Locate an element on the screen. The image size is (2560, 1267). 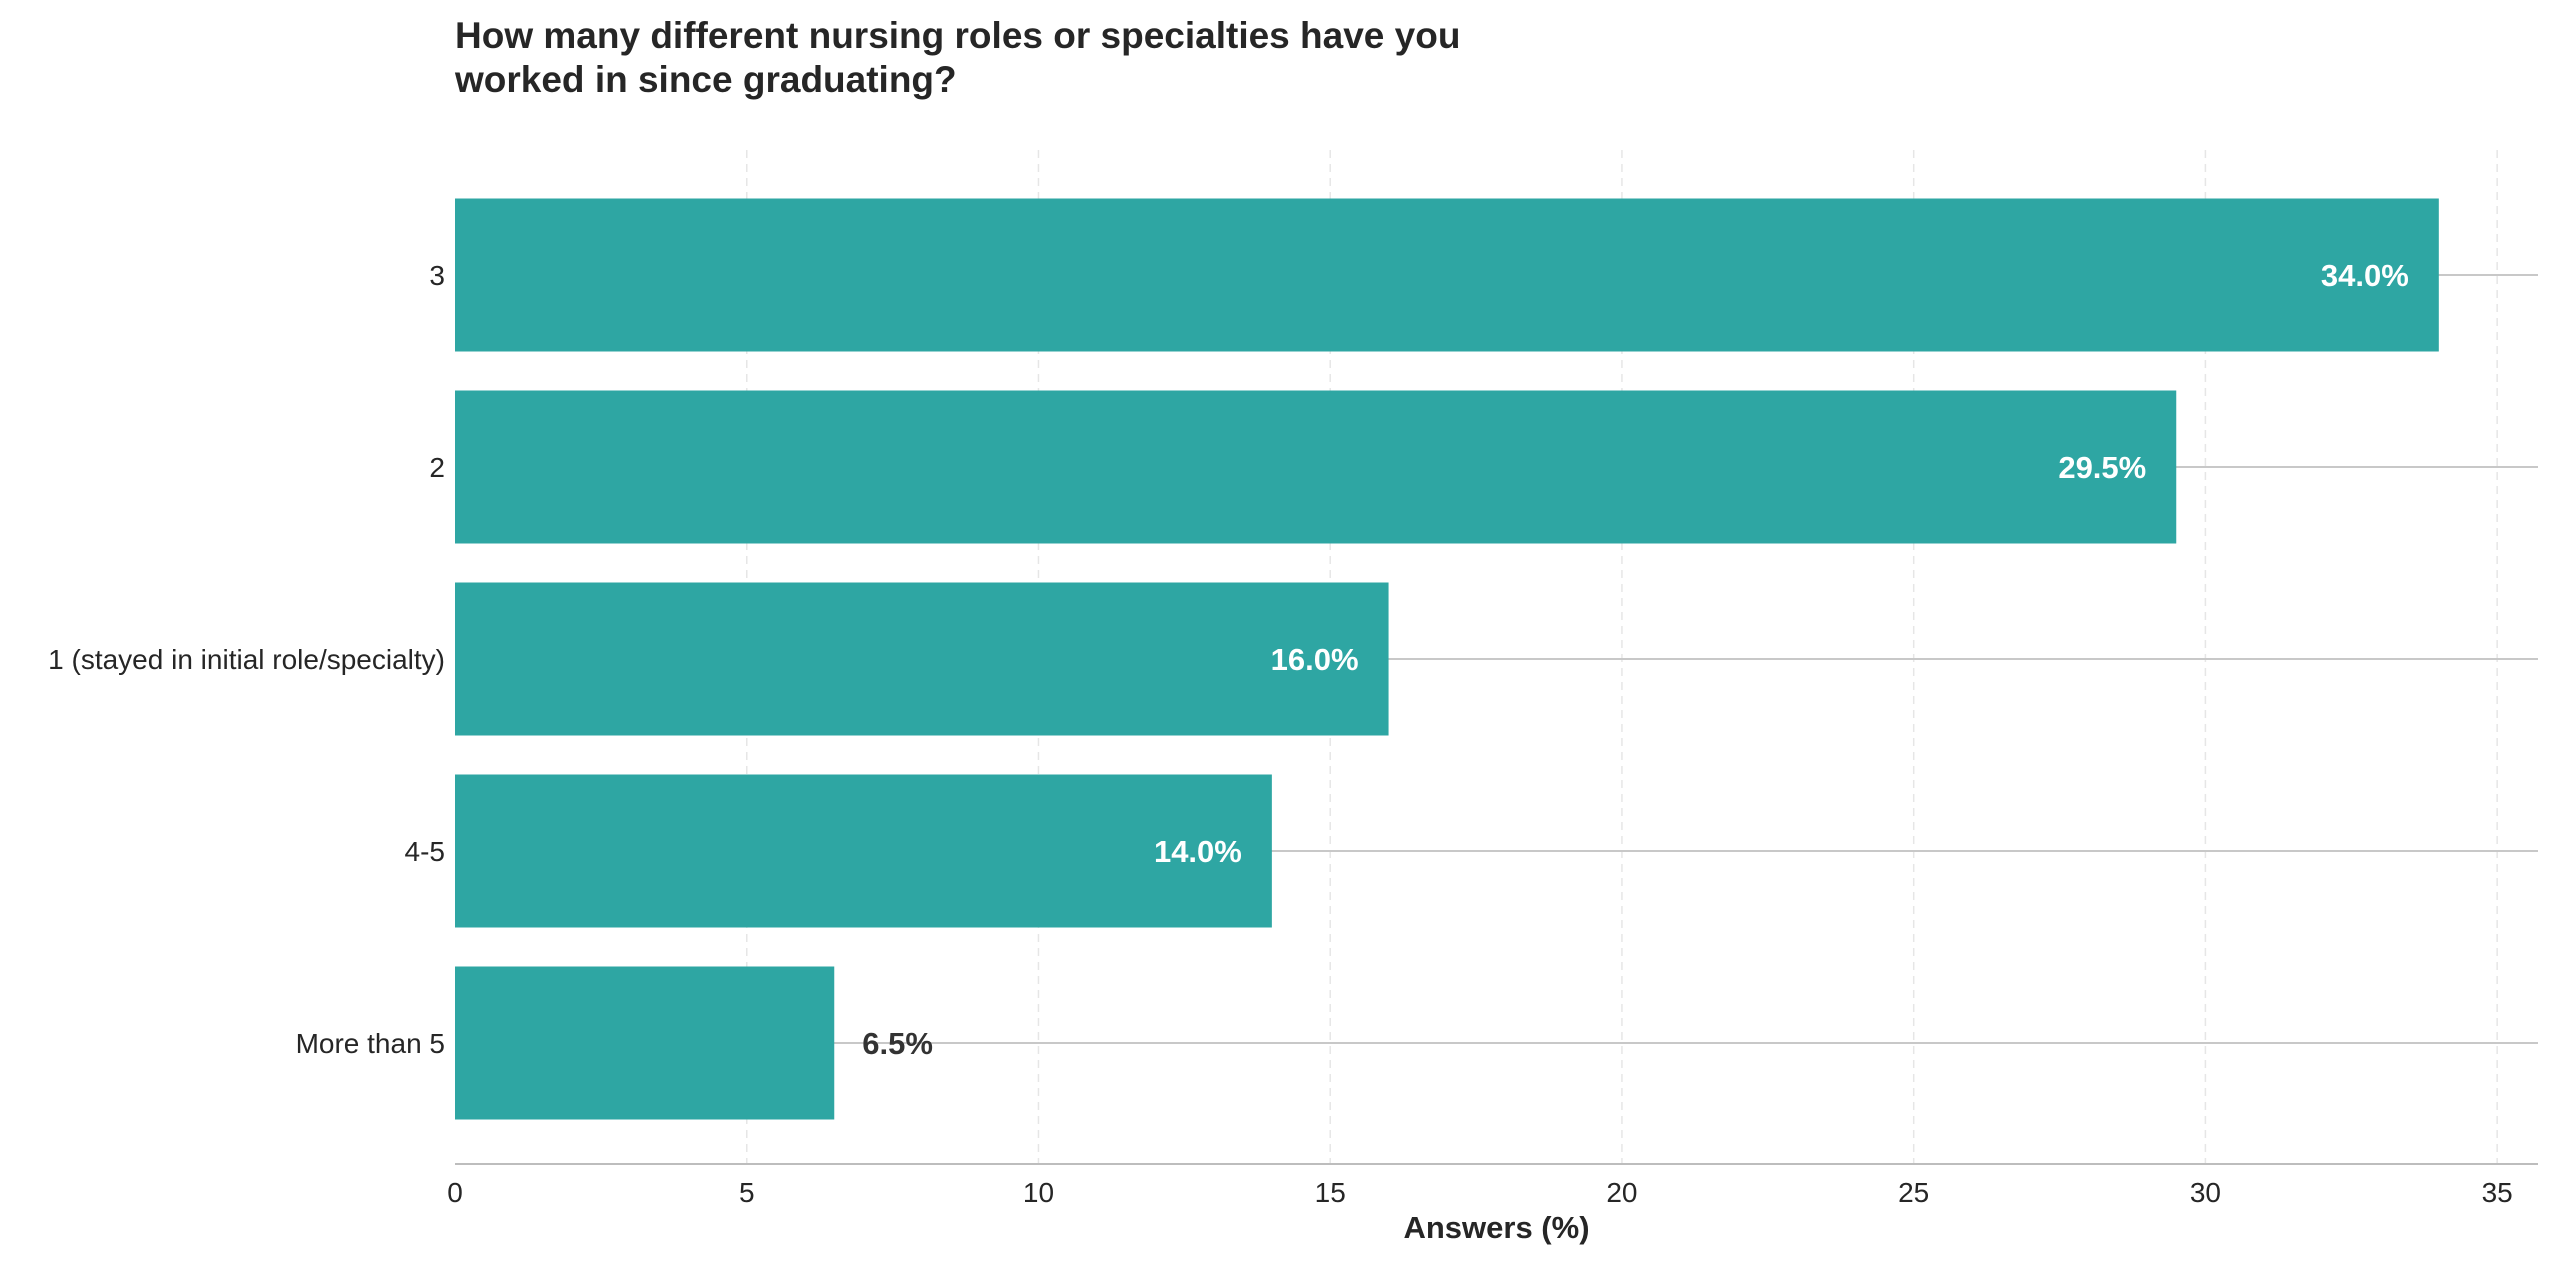
x-tick-label: 0 is located at coordinates (455, 1192).